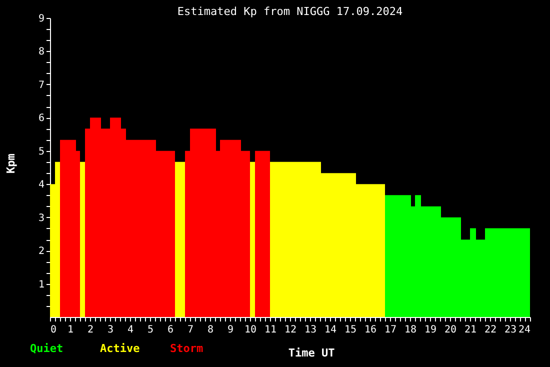 Image resolution: width=550 pixels, height=367 pixels. What do you see at coordinates (41, 118) in the screenshot?
I see `y-tick-label: 6` at bounding box center [41, 118].